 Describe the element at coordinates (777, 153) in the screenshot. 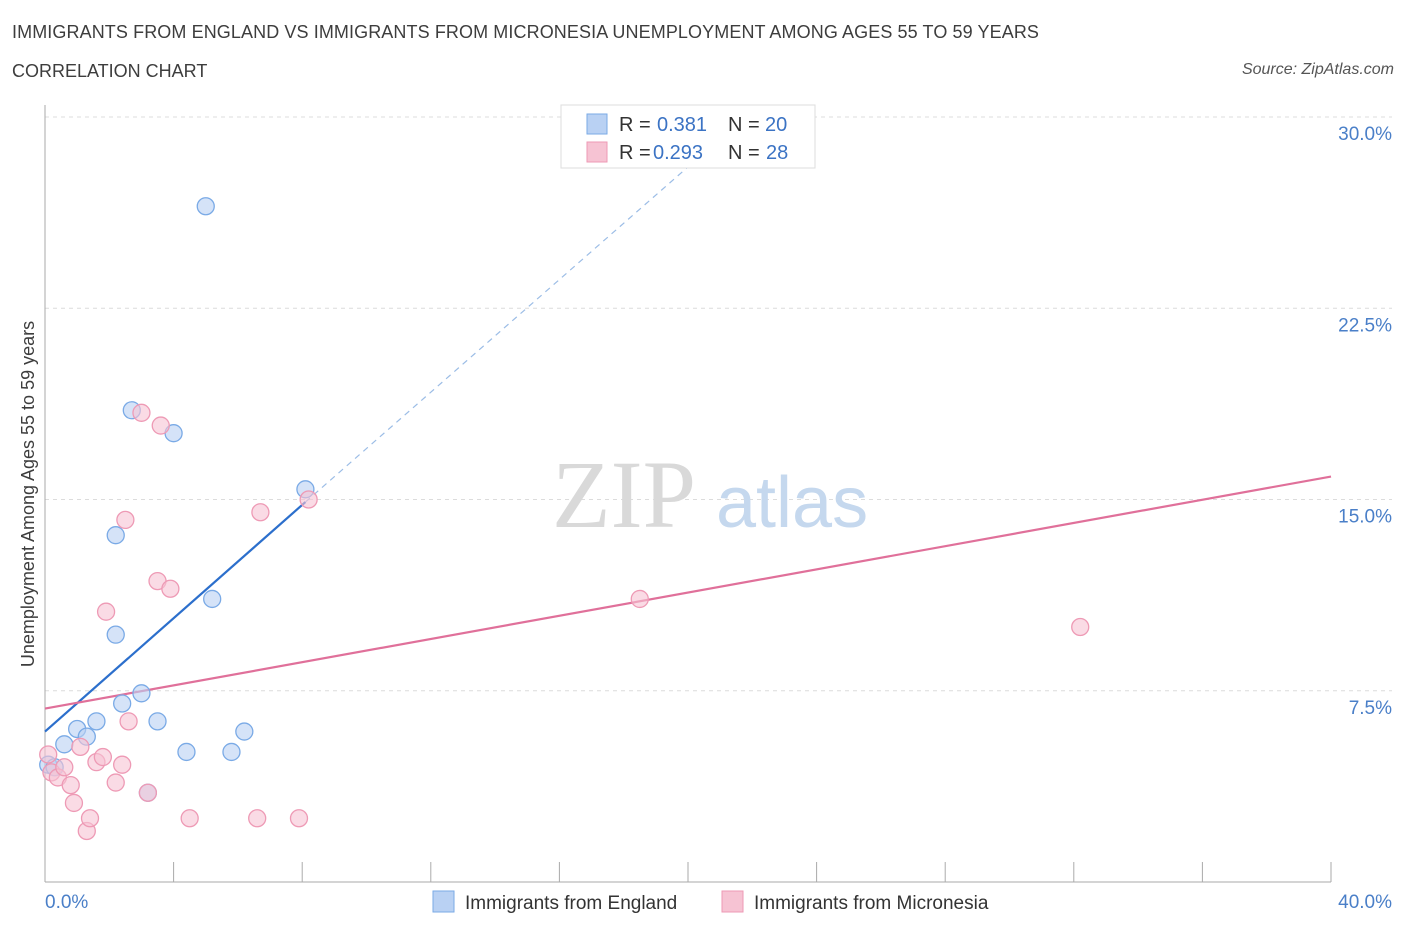

I see `legend-n-value-micronesia: 28` at that location.